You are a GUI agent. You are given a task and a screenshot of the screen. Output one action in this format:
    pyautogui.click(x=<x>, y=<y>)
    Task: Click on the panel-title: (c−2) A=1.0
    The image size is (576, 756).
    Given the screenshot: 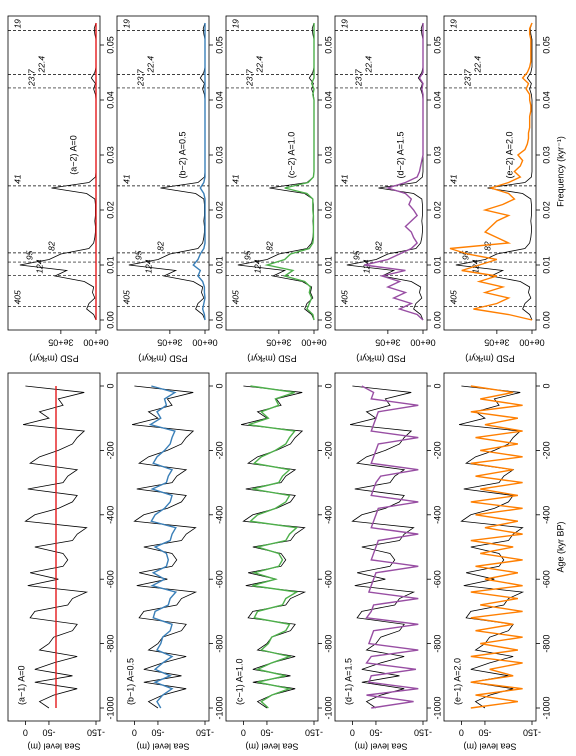 What is the action you would take?
    pyautogui.click(x=291, y=155)
    